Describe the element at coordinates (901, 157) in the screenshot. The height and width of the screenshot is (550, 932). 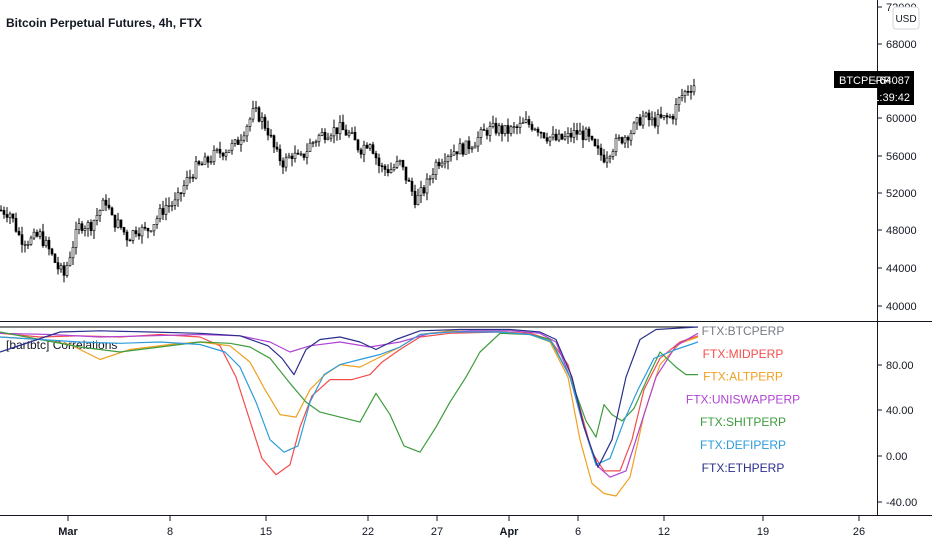
I see `price-tick-label: 56000` at that location.